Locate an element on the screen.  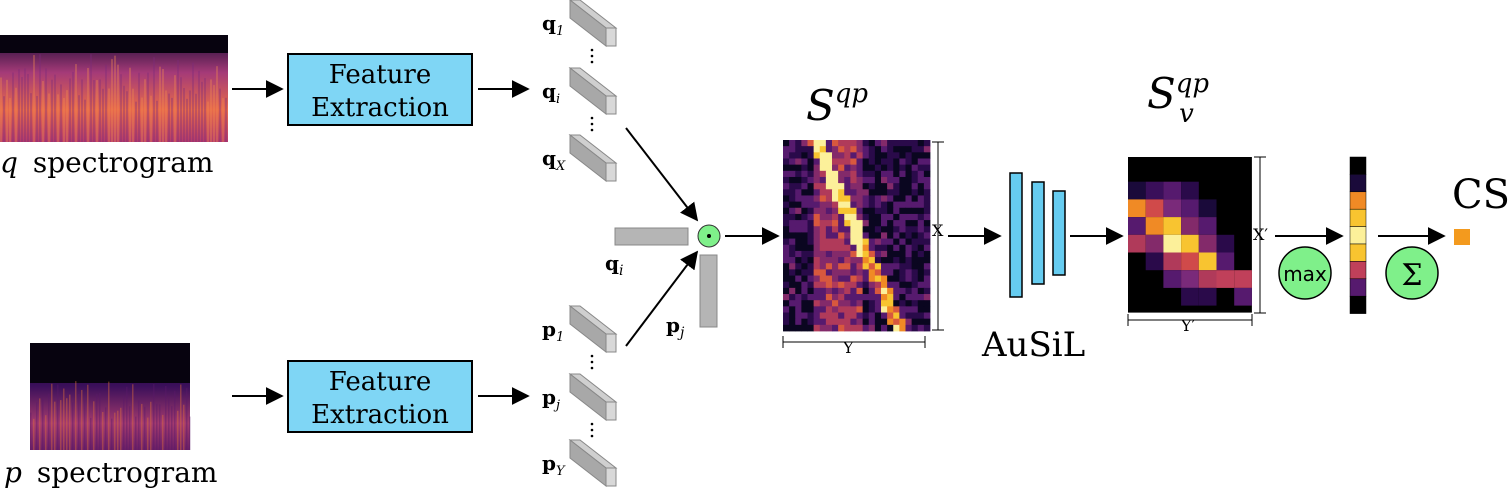
p-vectors: p1 pj pY is located at coordinates (580, 396).